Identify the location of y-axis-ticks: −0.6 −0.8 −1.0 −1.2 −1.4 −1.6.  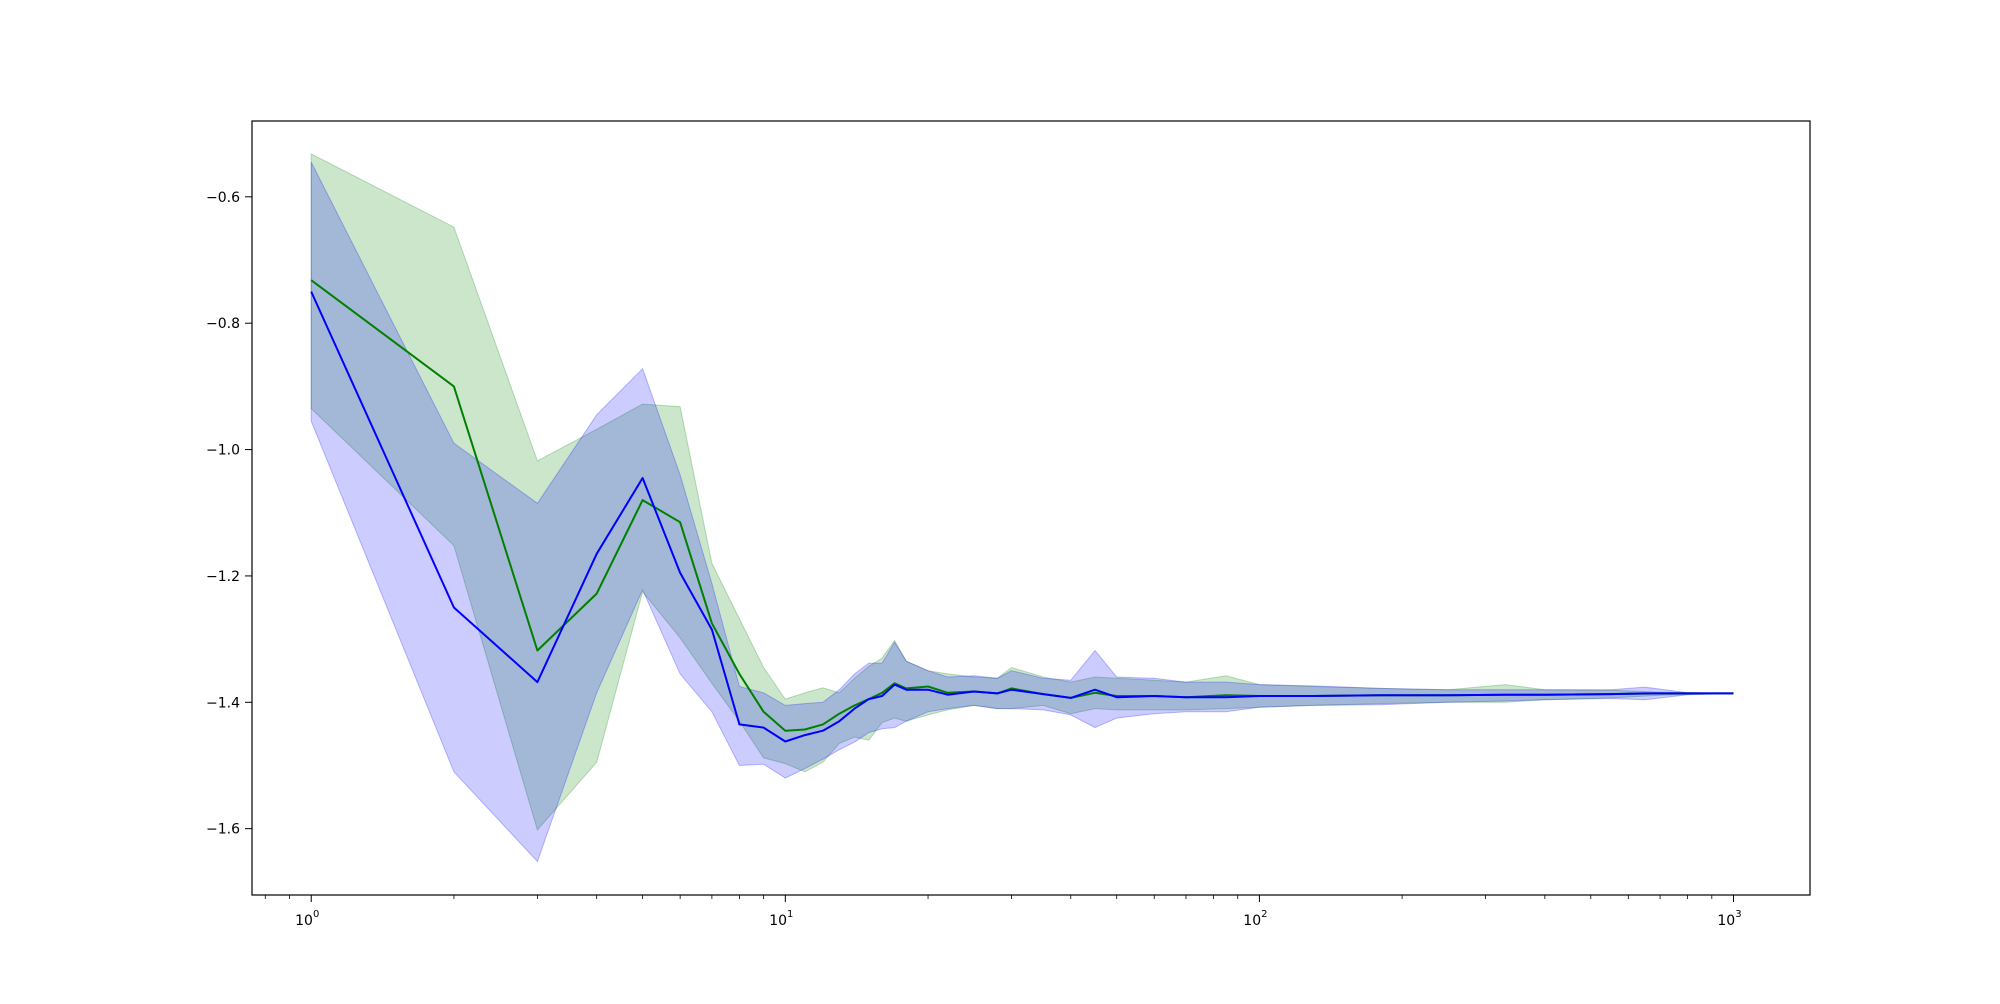
(229, 514).